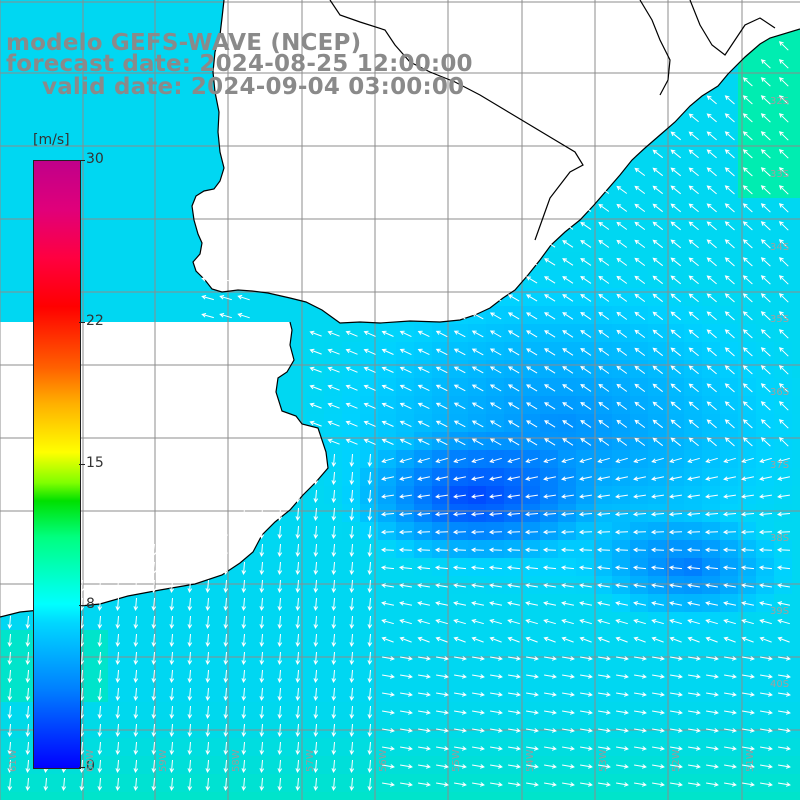  I want to click on colorbar-tick-label: 15, so click(95, 462).